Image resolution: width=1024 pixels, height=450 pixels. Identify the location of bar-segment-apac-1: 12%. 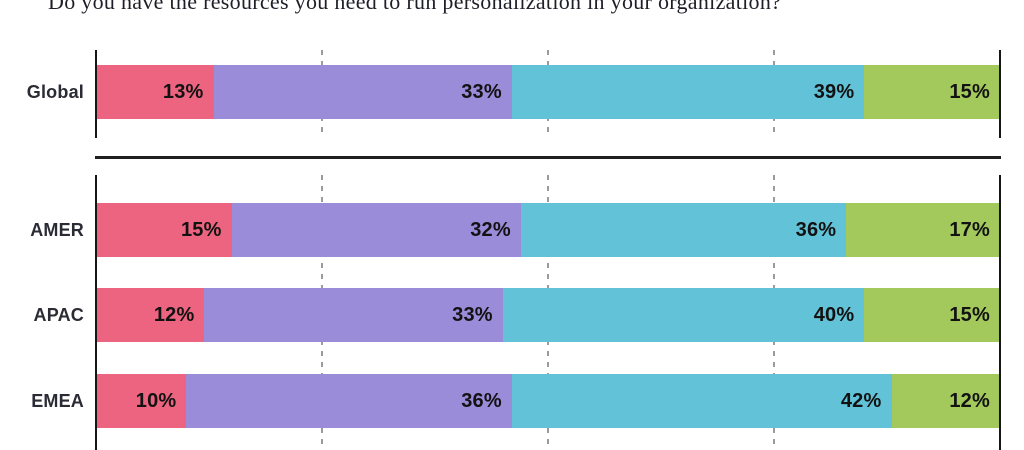
(150, 315).